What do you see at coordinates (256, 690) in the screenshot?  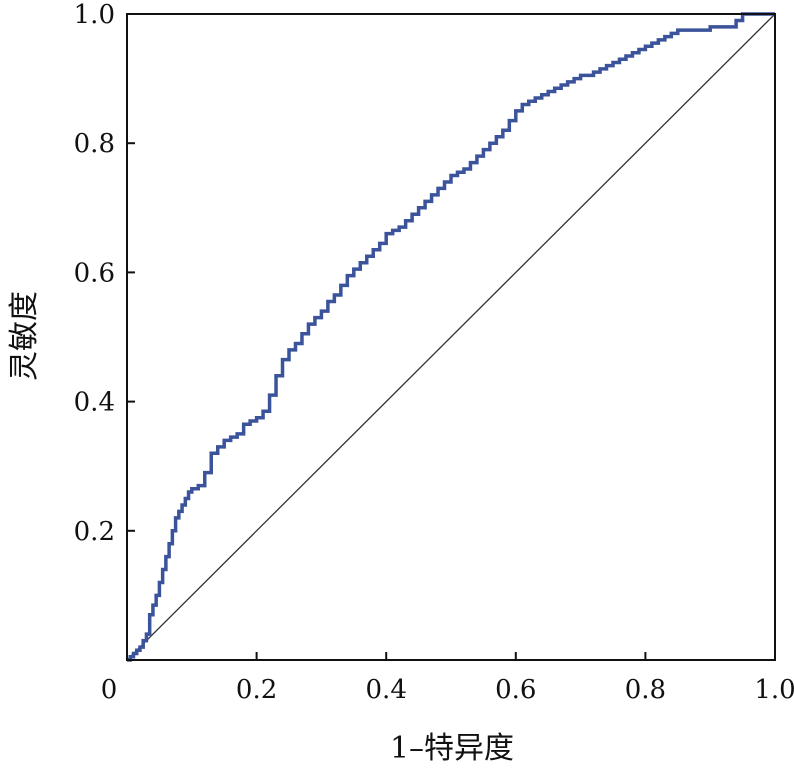 I see `x-tick-label: 0.2` at bounding box center [256, 690].